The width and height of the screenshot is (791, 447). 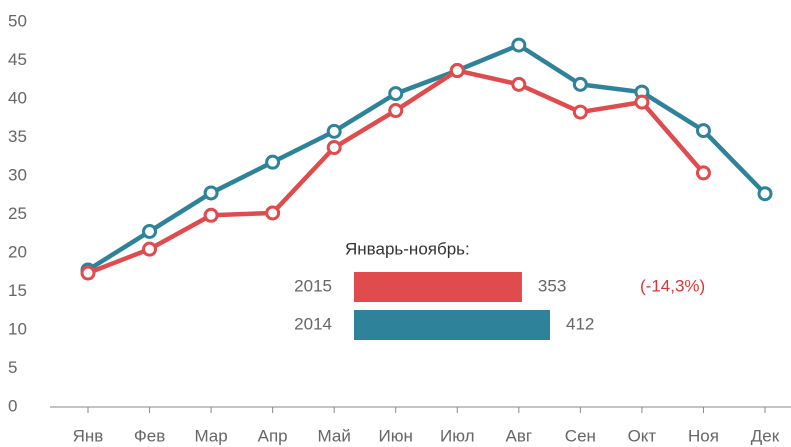 What do you see at coordinates (17, 251) in the screenshot?
I see `y-tick-label: 20` at bounding box center [17, 251].